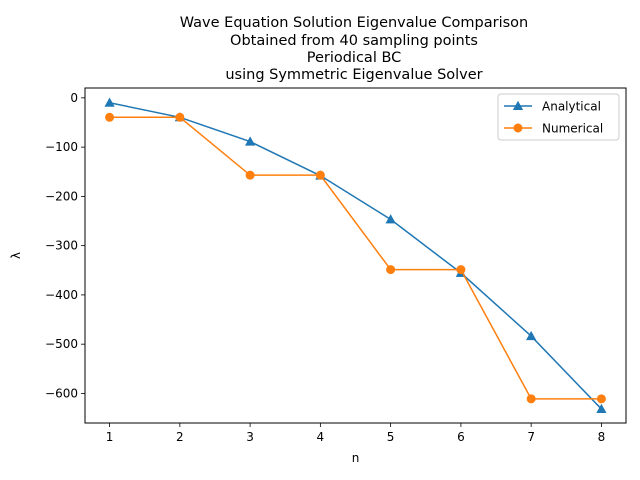  I want to click on x-axis-ticks: 1 2 3 4 5 6 7 8, so click(355, 433).